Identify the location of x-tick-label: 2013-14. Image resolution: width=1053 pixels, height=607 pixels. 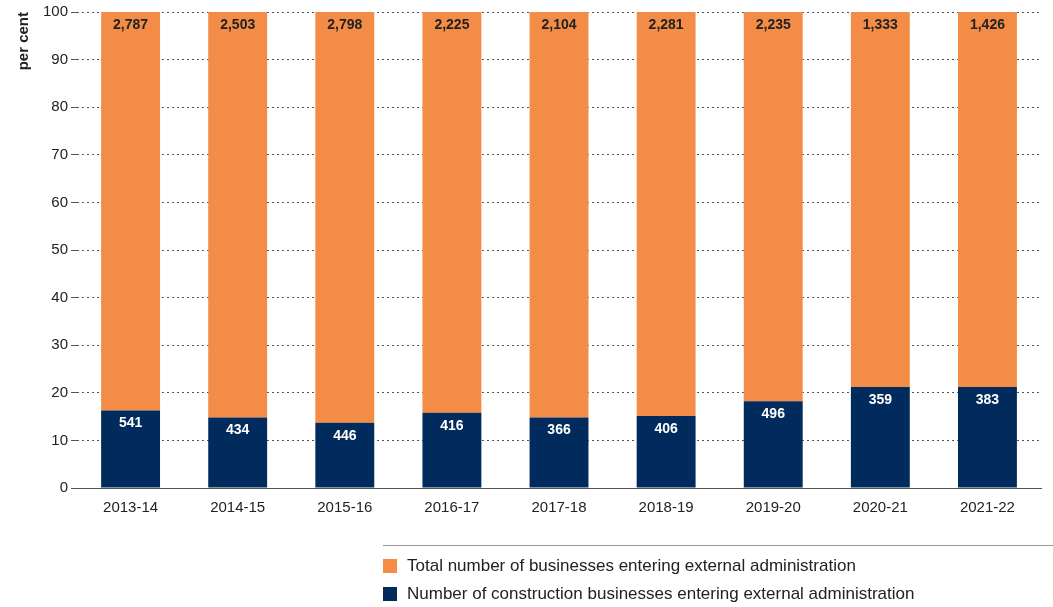
(131, 507).